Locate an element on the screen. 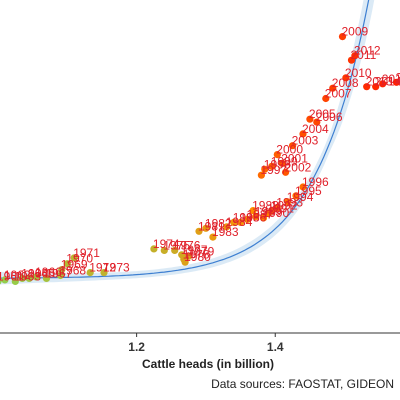 The height and width of the screenshot is (400, 400). point-2014 is located at coordinates (376, 87).